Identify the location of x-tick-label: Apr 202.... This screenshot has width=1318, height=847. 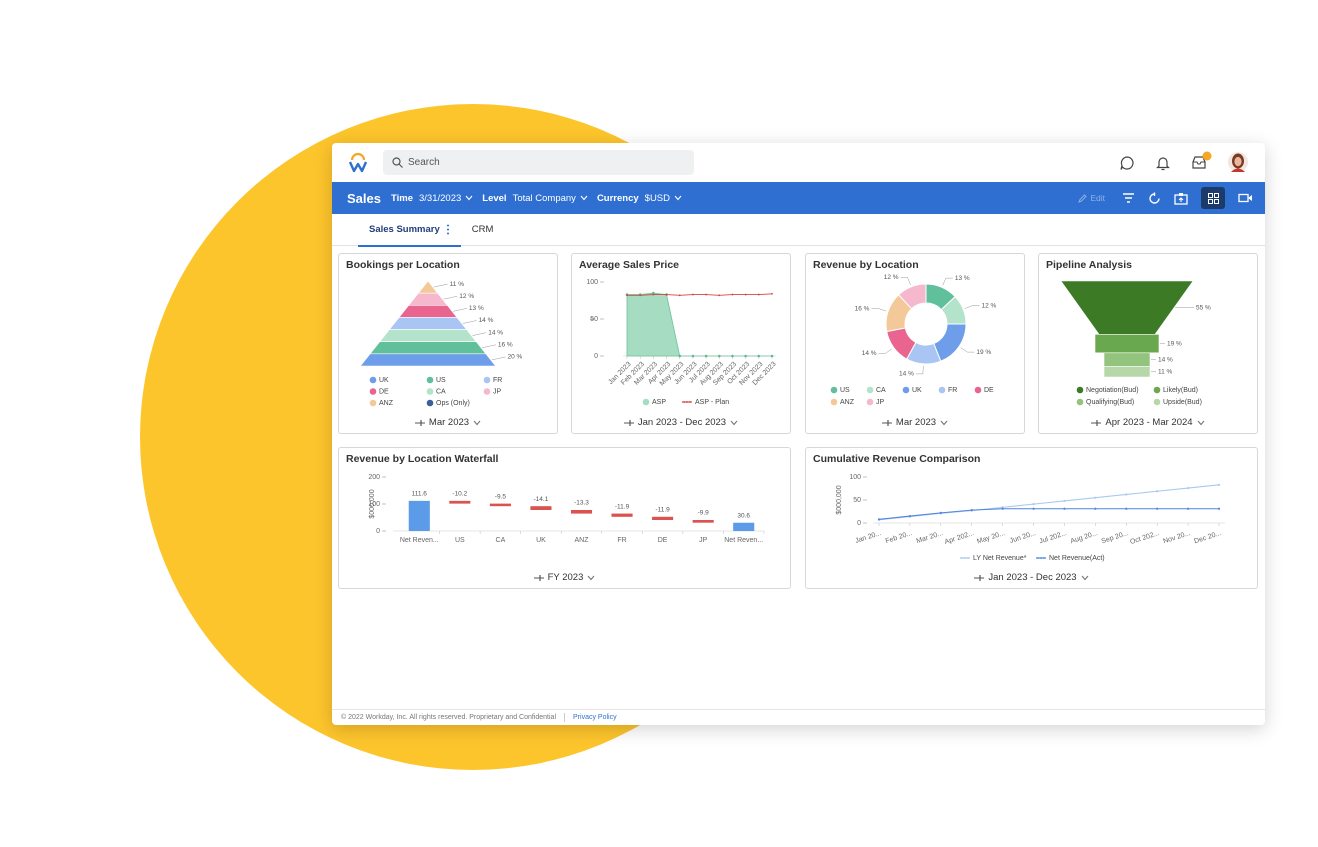
(959, 538).